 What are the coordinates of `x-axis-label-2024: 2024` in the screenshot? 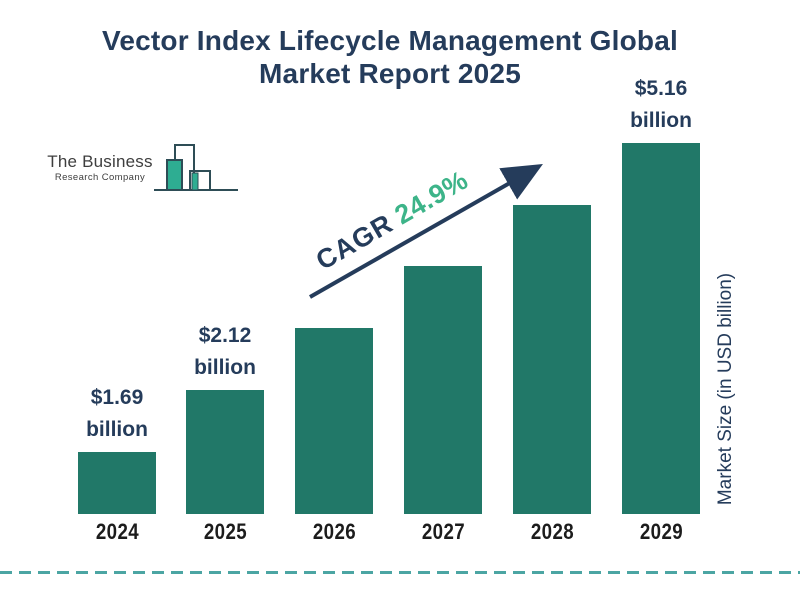 It's located at (117, 531).